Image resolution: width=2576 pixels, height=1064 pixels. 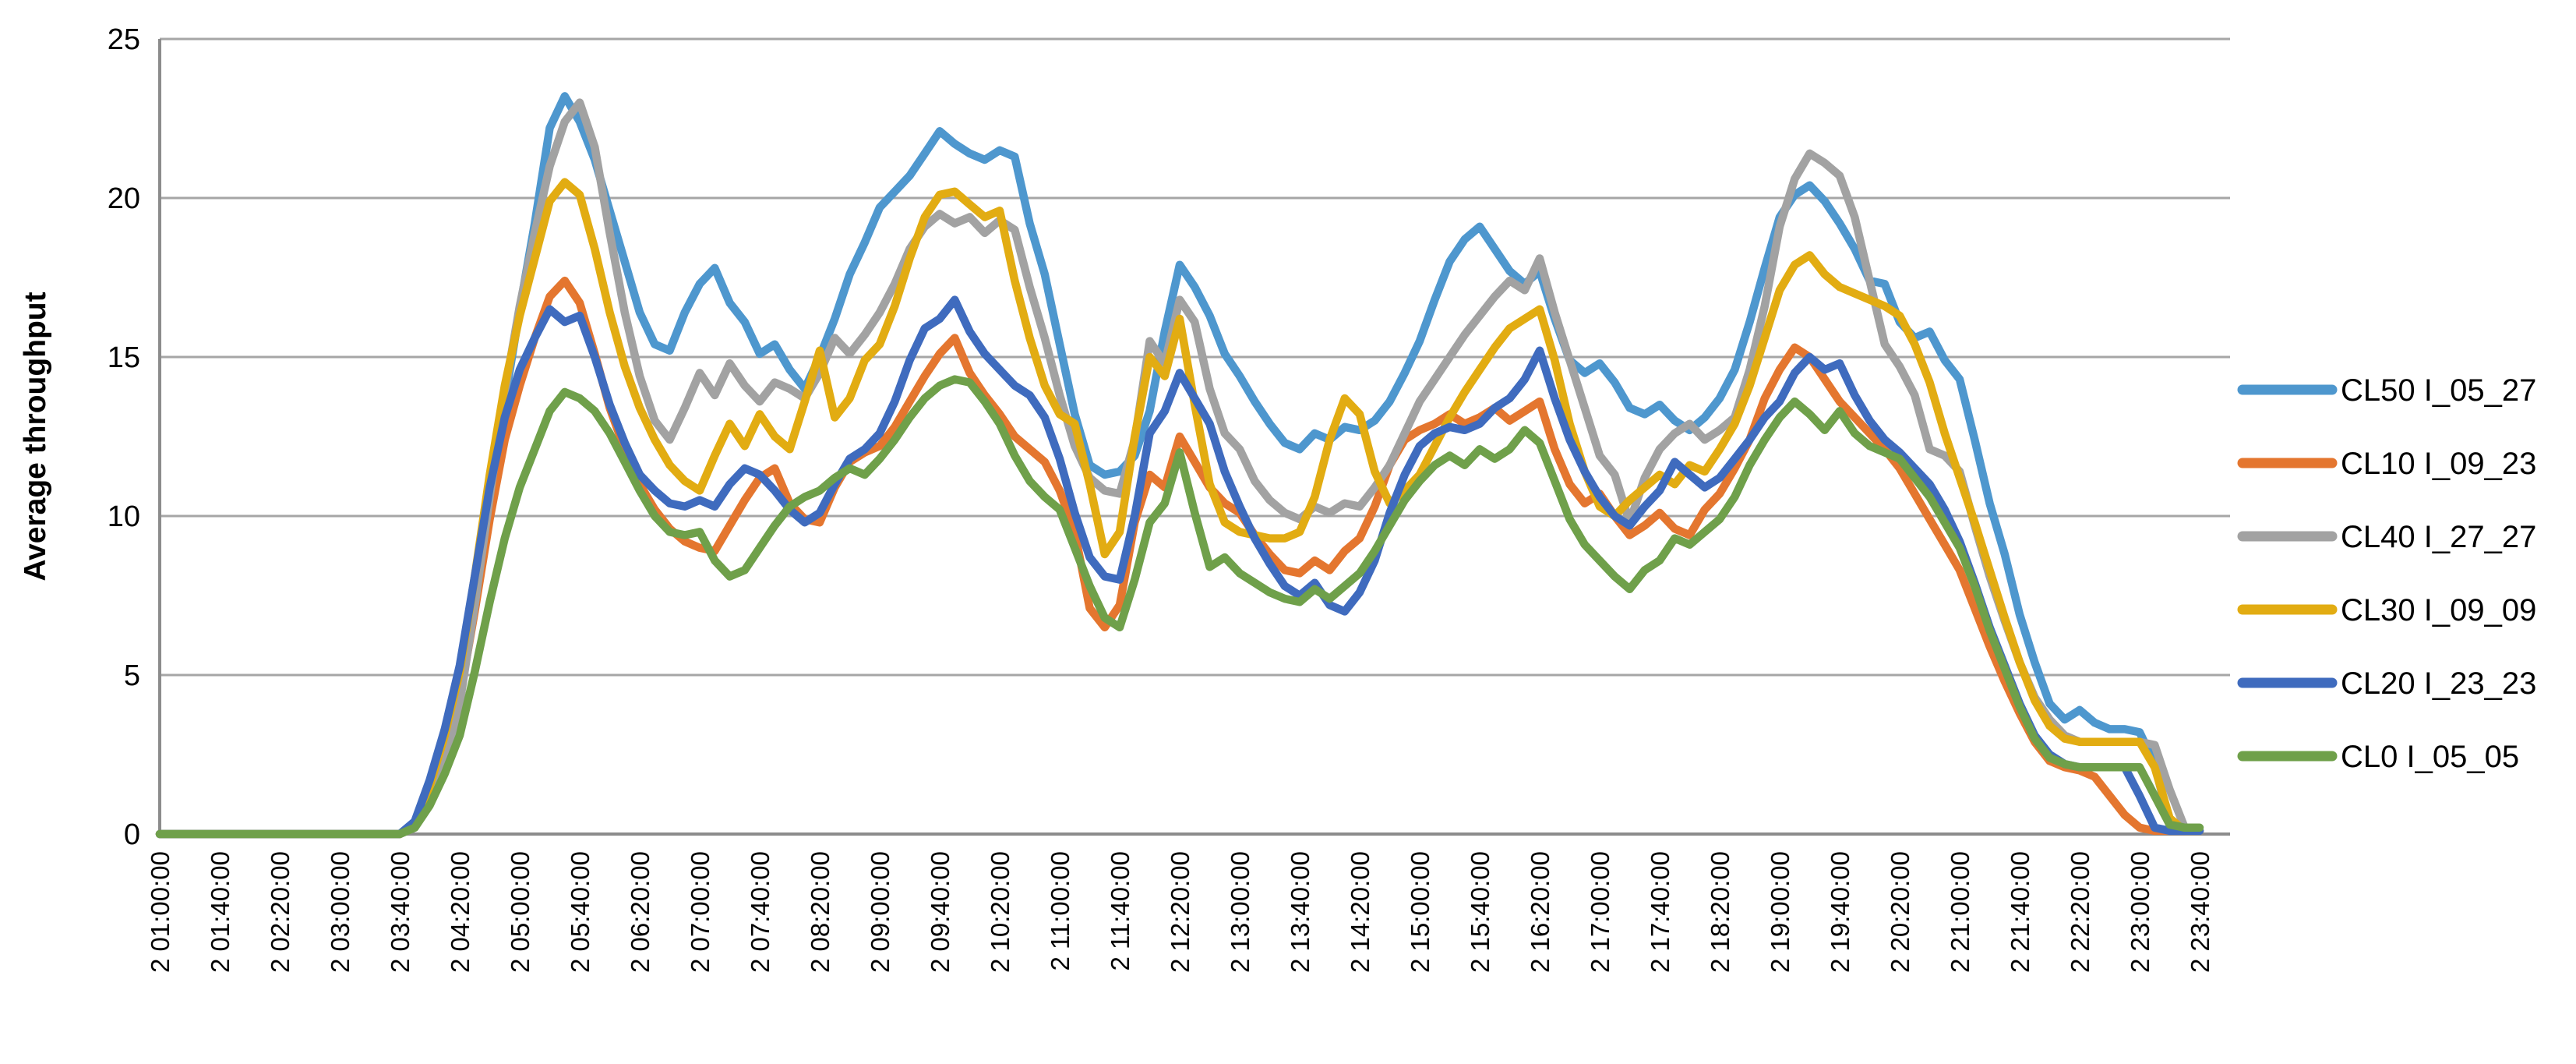 What do you see at coordinates (2438, 610) in the screenshot?
I see `legend-label-cl30: CL30 I_09_09` at bounding box center [2438, 610].